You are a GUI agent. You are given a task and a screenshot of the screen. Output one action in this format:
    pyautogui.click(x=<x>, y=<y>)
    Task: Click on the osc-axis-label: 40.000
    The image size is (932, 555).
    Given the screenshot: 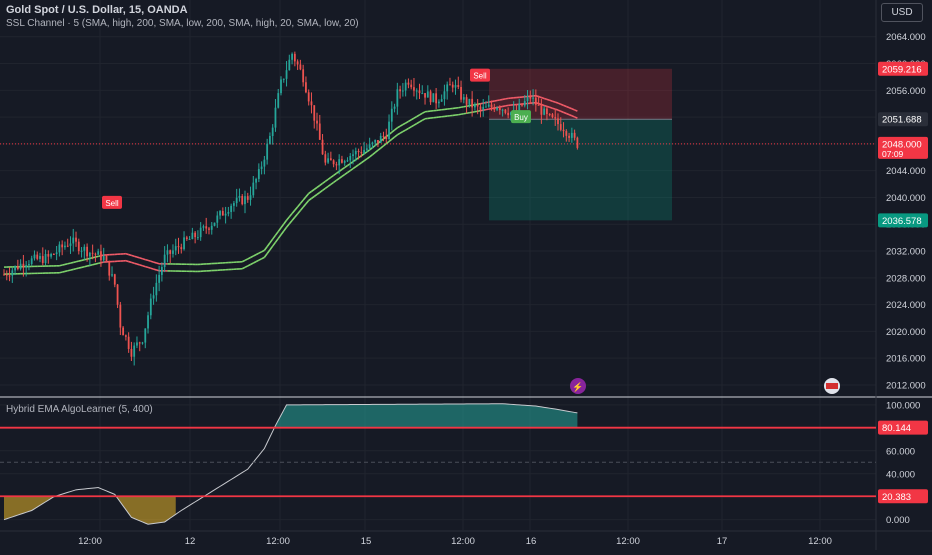 What is the action you would take?
    pyautogui.click(x=900, y=474)
    